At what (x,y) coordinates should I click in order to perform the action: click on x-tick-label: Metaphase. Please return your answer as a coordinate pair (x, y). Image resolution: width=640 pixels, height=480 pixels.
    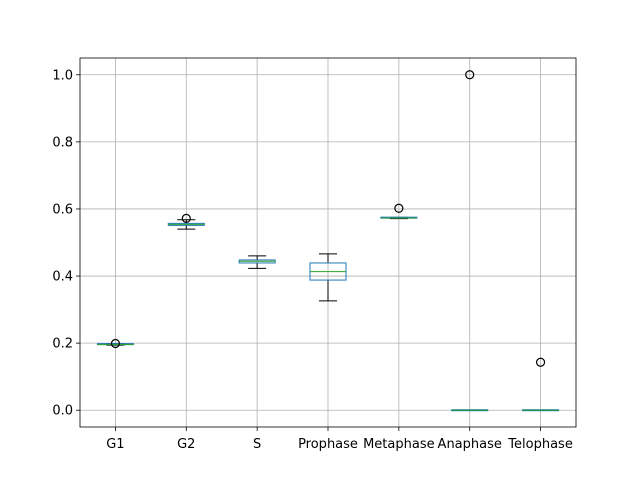
    Looking at the image, I should click on (399, 444).